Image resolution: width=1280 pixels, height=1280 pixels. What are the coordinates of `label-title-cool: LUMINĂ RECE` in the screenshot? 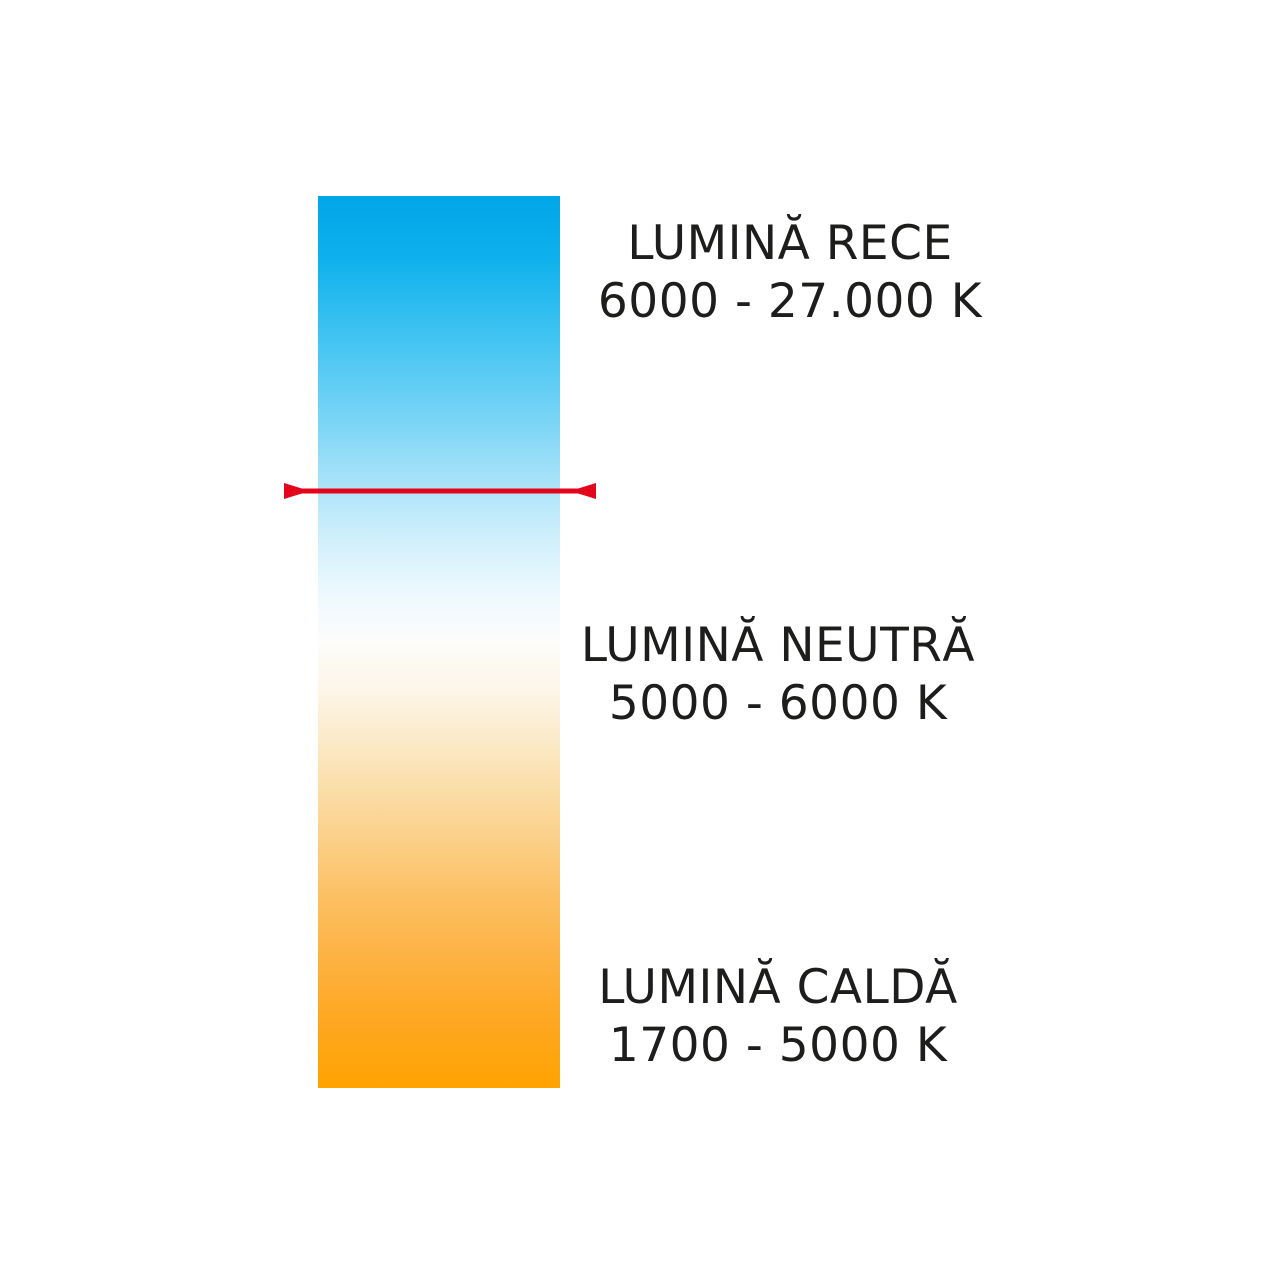 It's located at (790, 243).